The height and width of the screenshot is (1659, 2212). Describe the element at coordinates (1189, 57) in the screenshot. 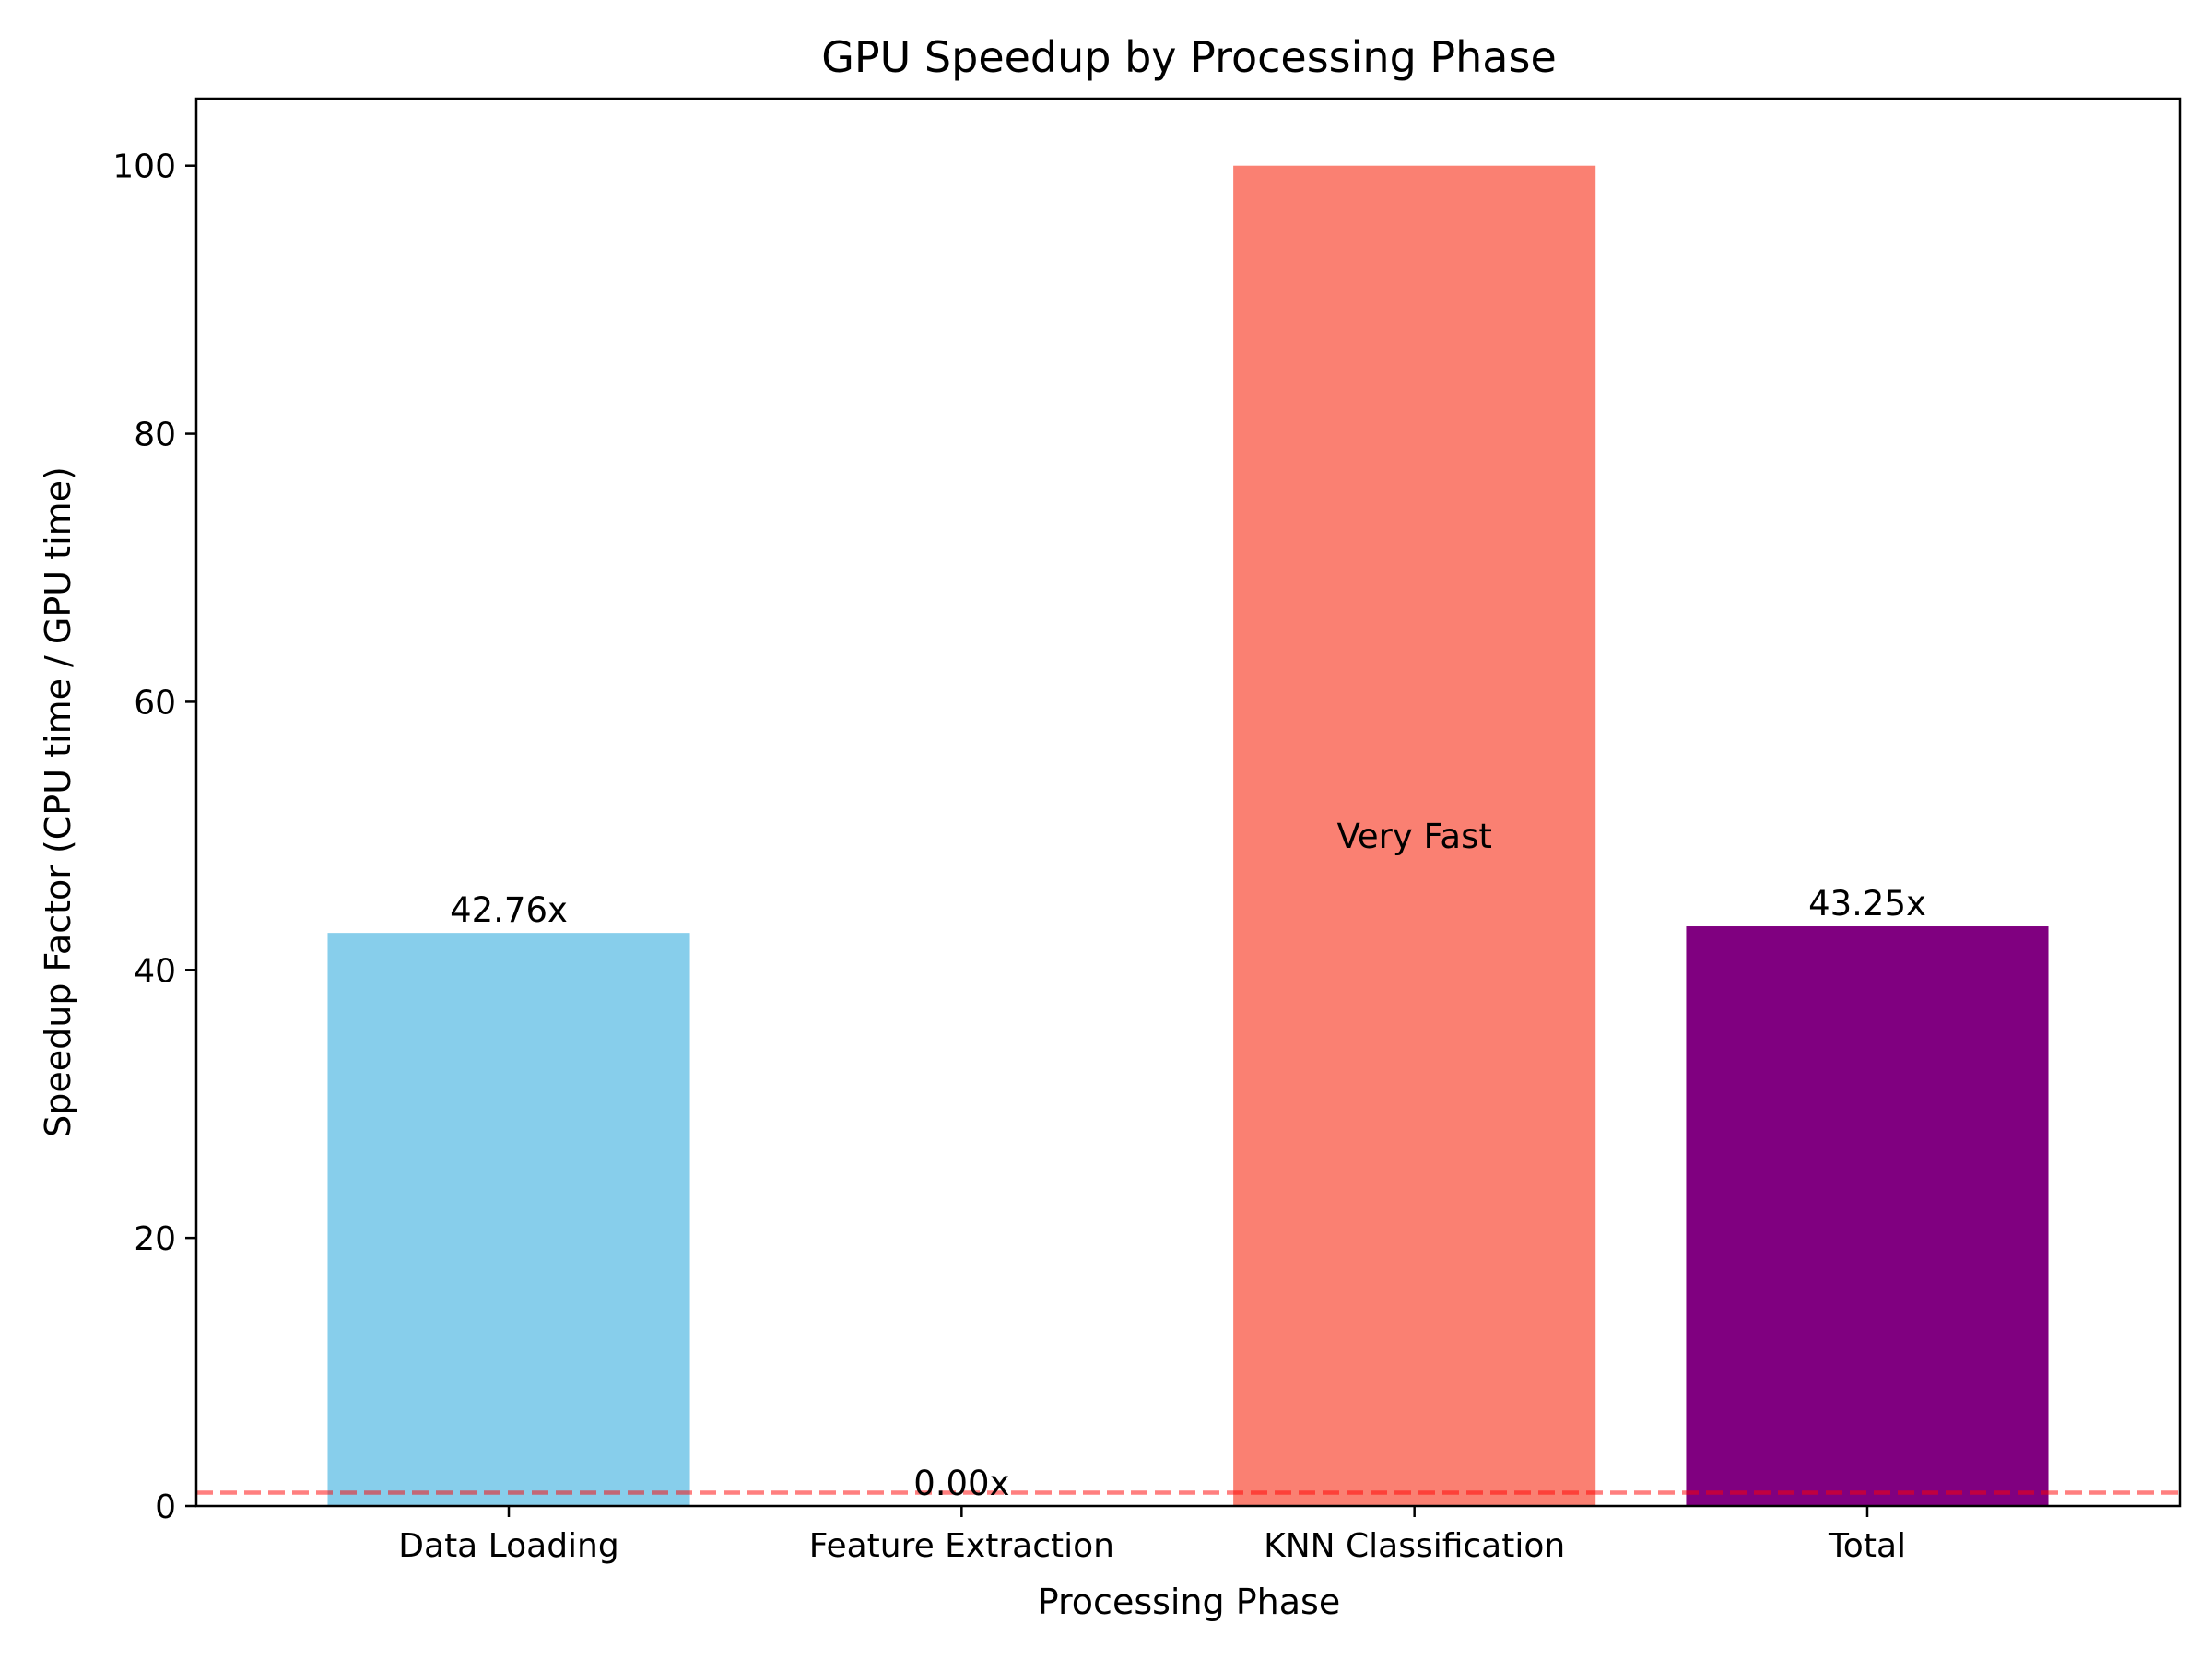

I see `chart-title: GPU Speedup by Processing Phase` at that location.